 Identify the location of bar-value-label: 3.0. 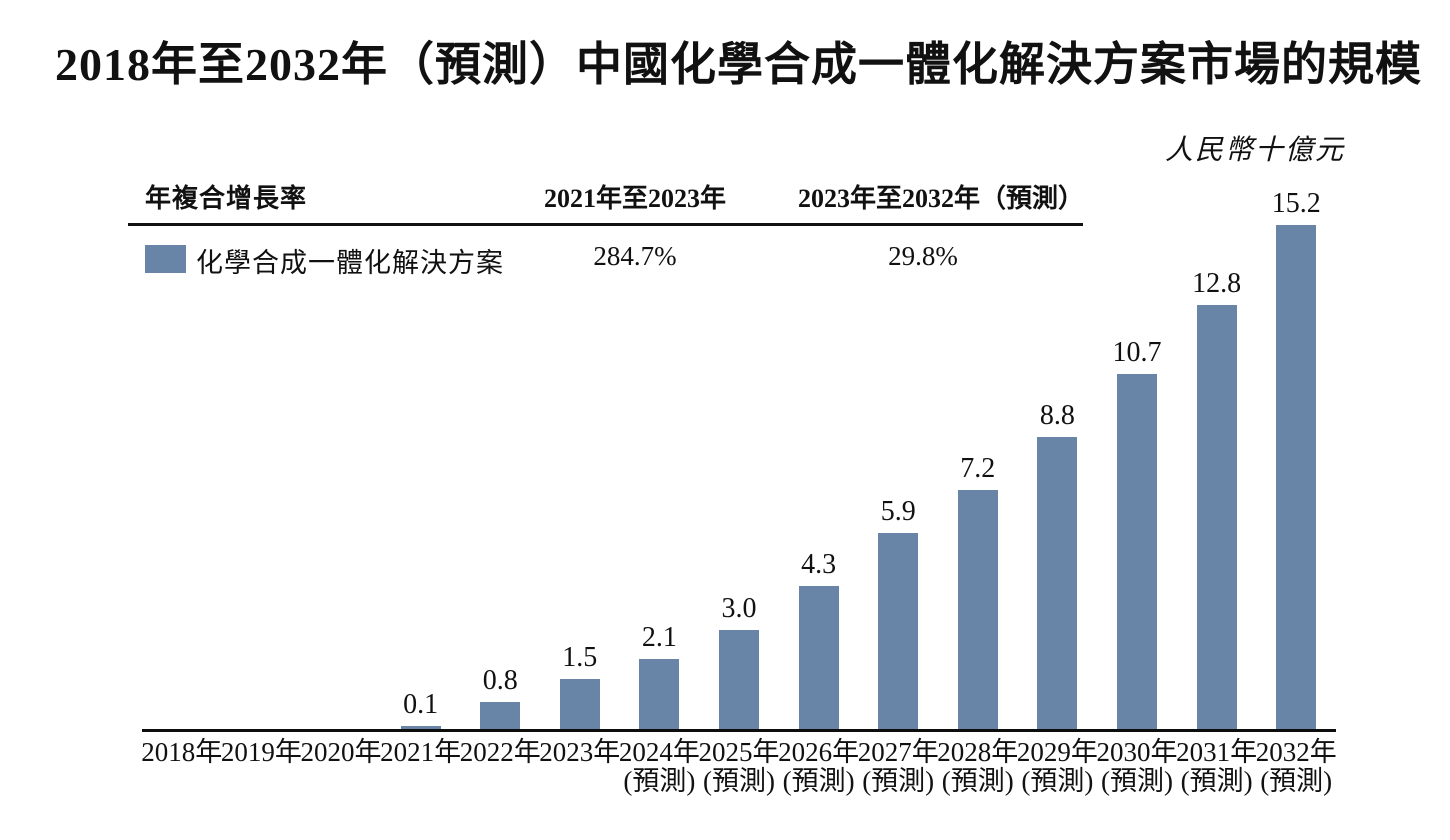
(739, 608).